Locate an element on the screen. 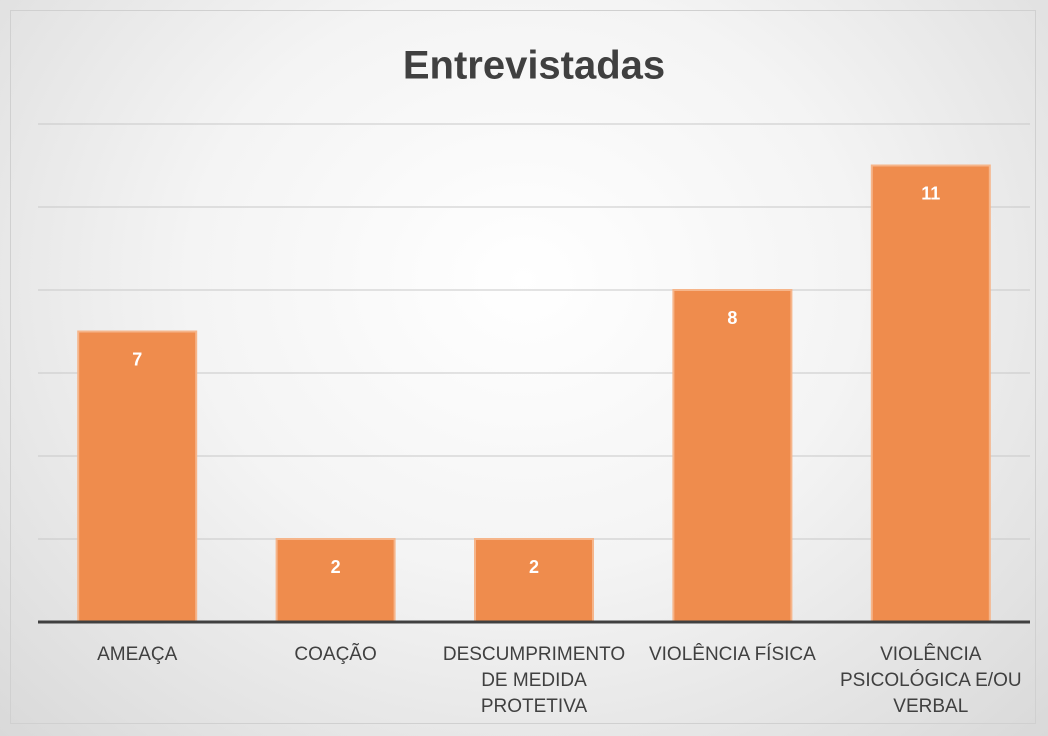 This screenshot has height=736, width=1048. x-tick-label: VIOLÊNCIA PSICOLÓGICA E/OU VERBAL is located at coordinates (930, 680).